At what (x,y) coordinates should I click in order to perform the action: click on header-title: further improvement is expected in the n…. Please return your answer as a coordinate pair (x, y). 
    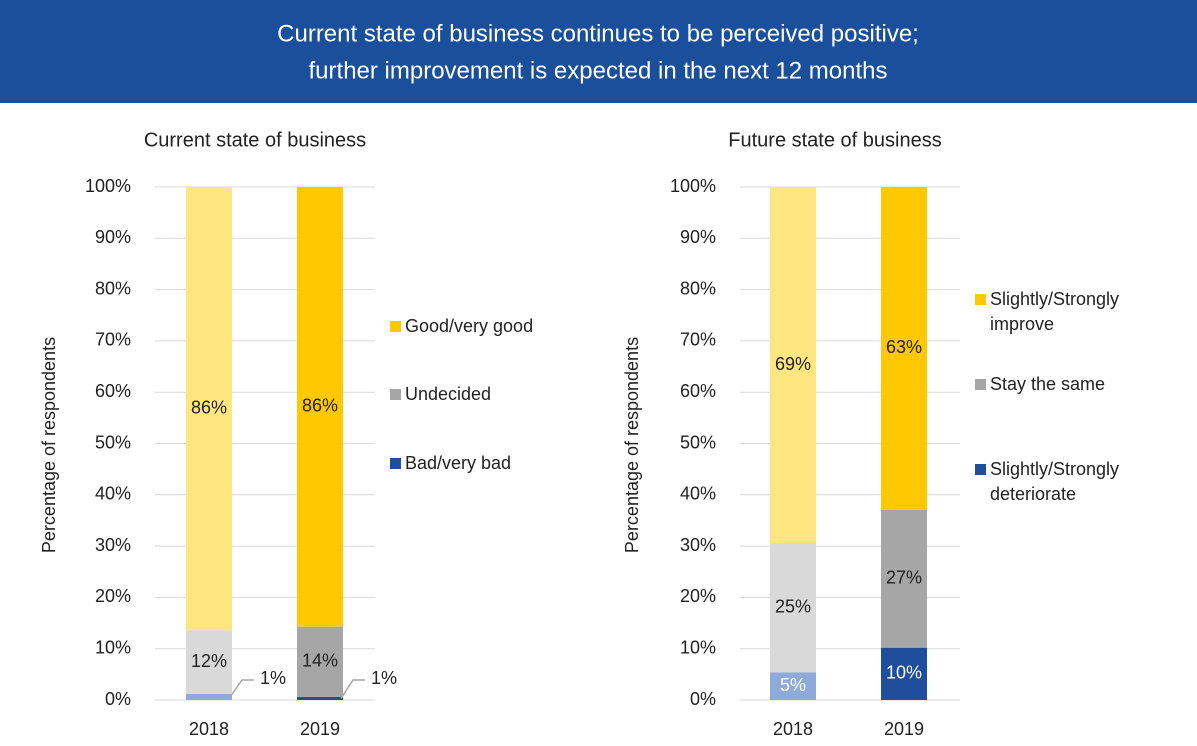
    Looking at the image, I should click on (598, 70).